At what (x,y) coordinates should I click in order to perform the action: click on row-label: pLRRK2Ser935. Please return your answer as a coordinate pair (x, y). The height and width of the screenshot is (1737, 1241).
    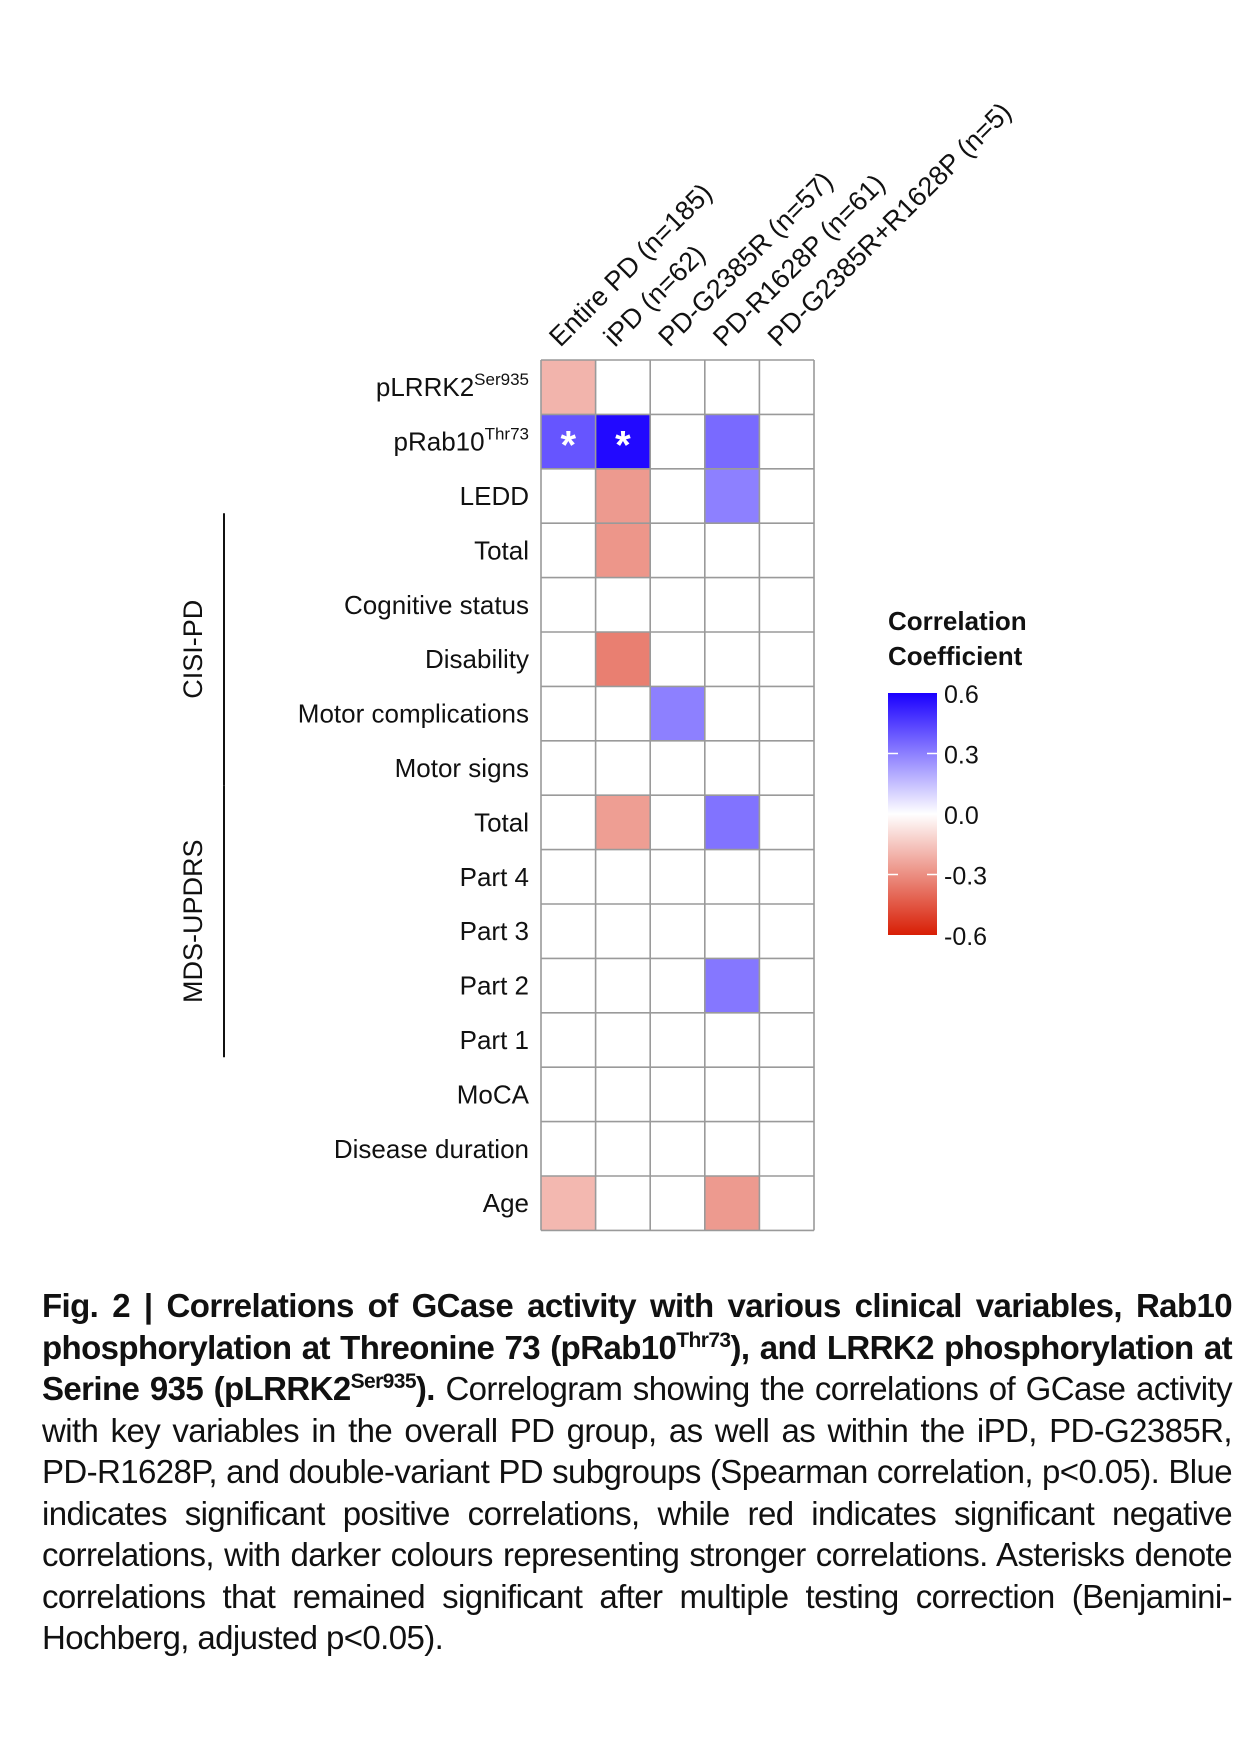
    Looking at the image, I should click on (452, 386).